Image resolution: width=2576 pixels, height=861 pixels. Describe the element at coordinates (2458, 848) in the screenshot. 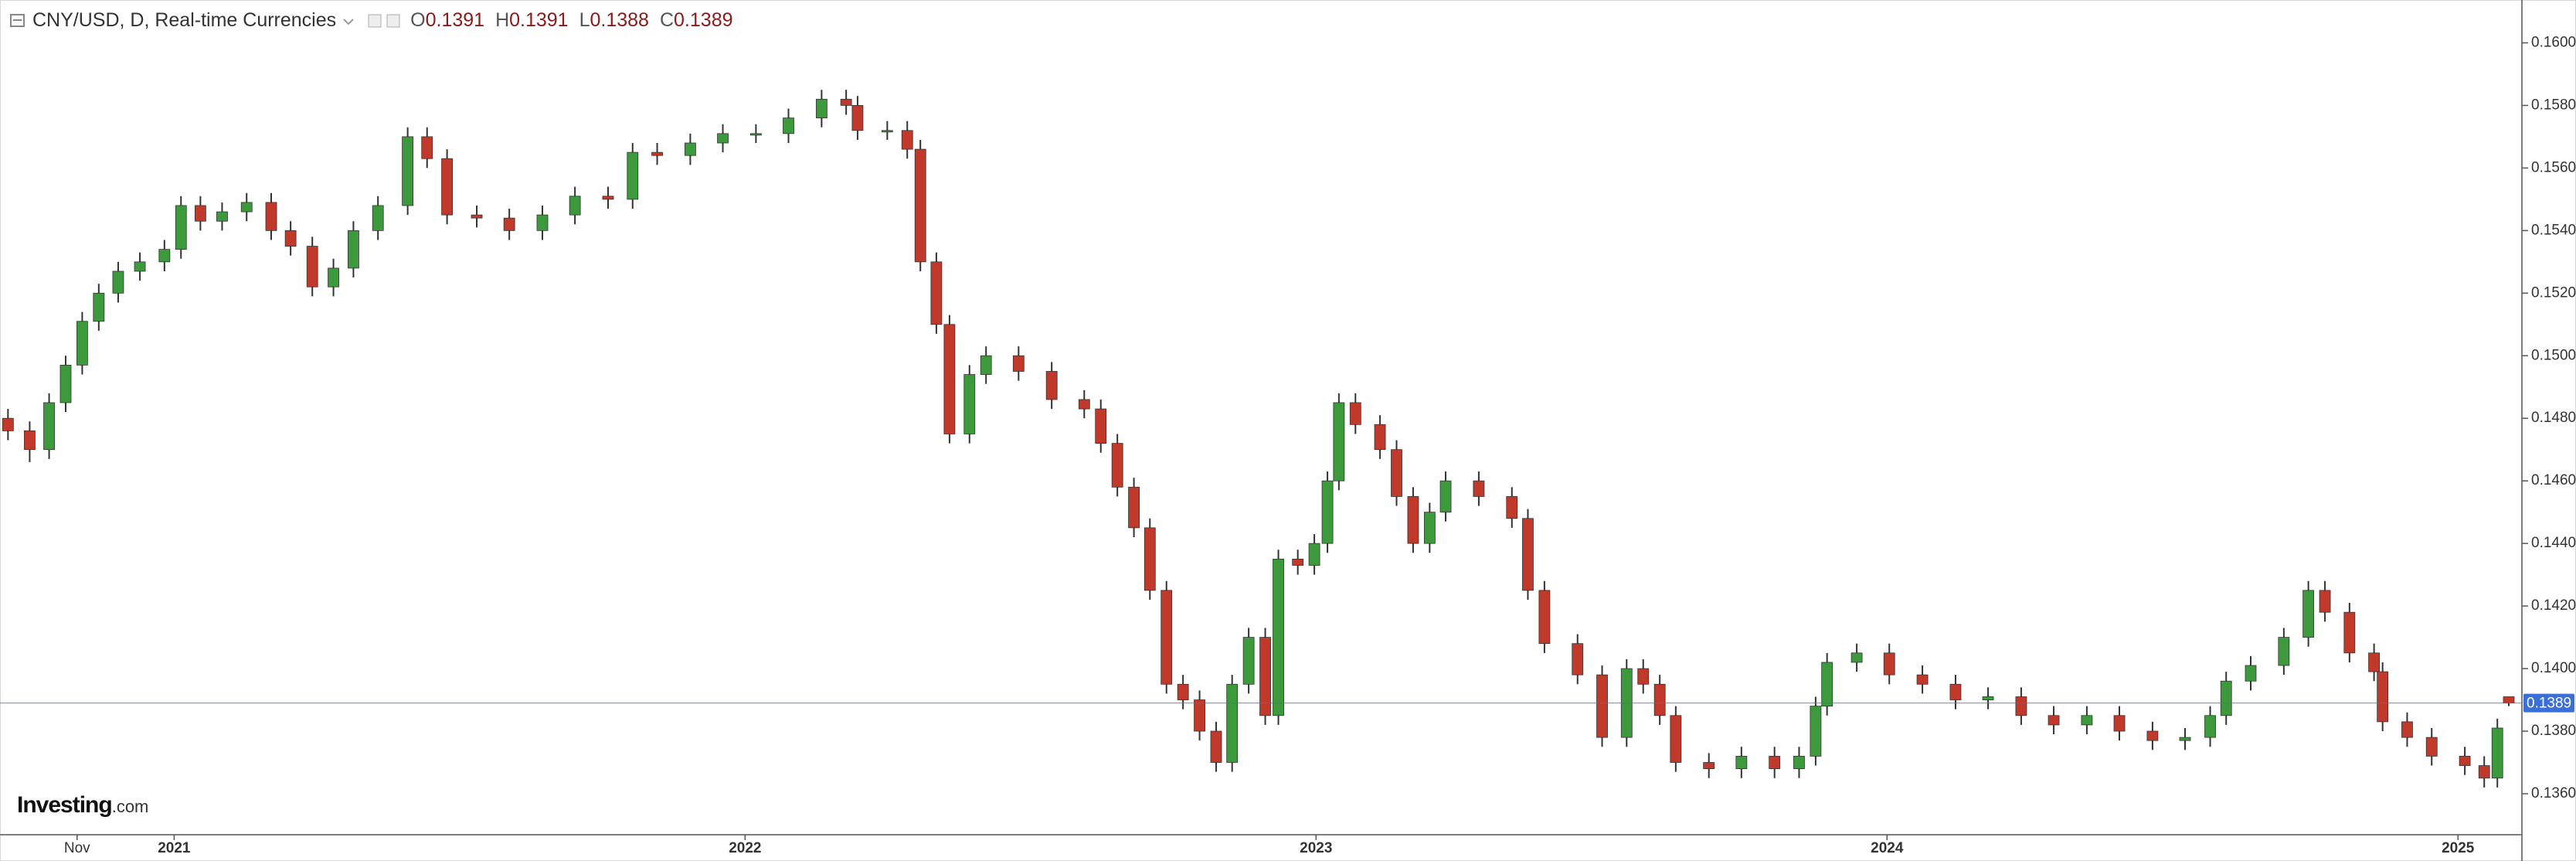

I see `x-tick-label: 2025` at that location.